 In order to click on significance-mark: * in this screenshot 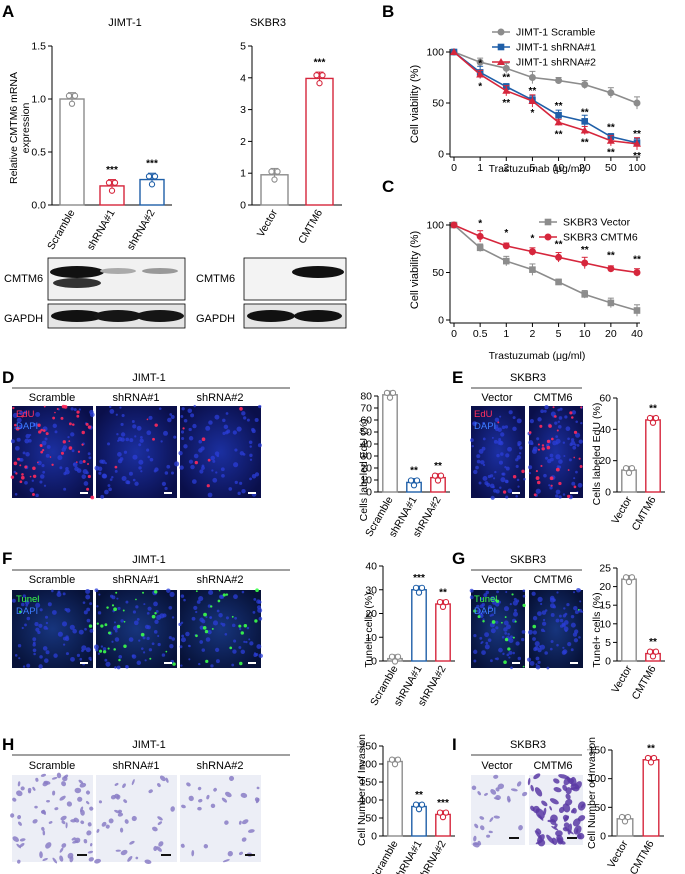, I will do `click(532, 113)`.